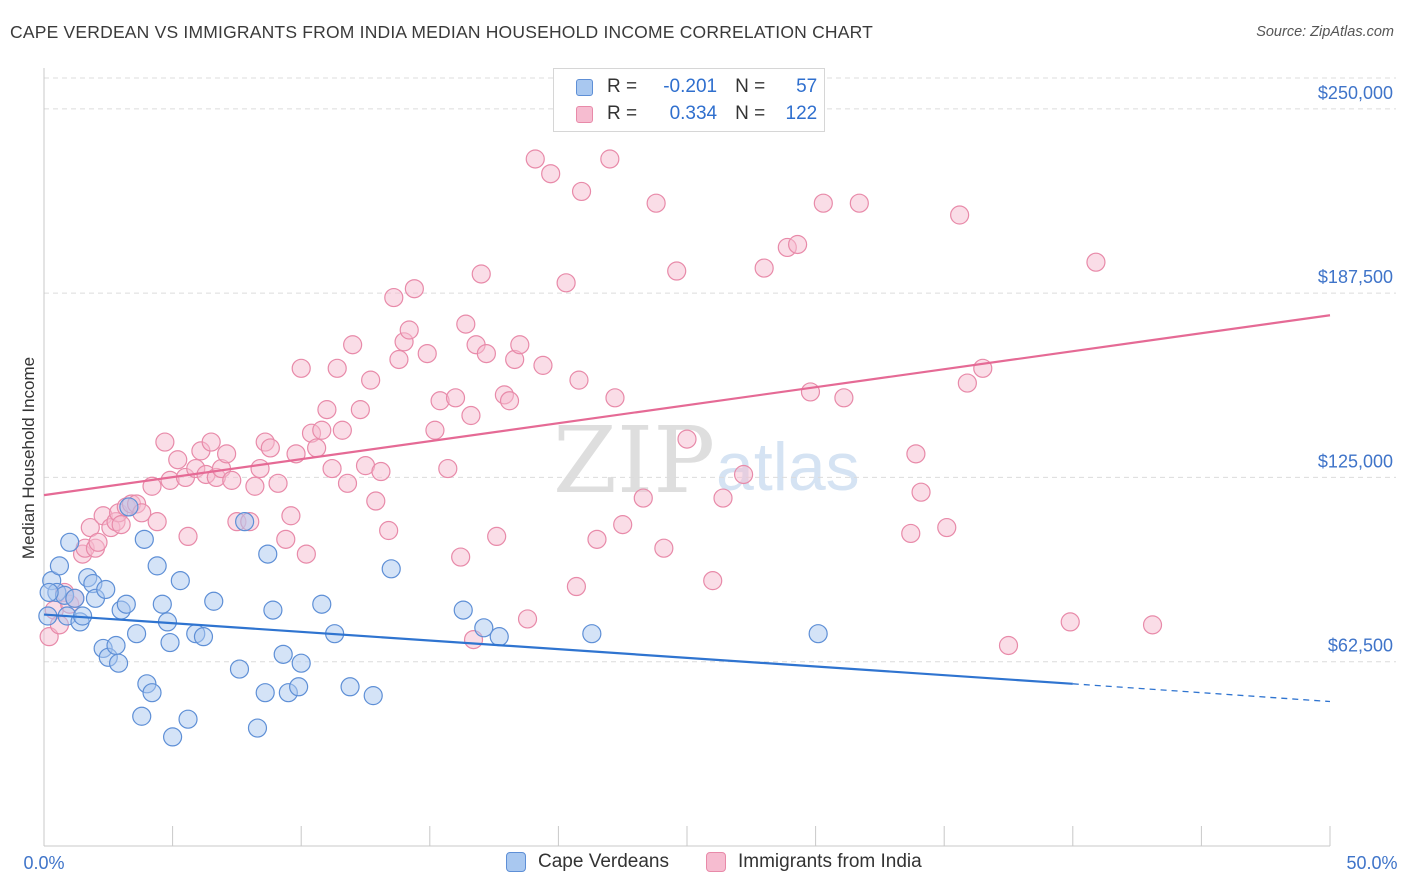 Image resolution: width=1406 pixels, height=892 pixels. What do you see at coordinates (1201, 693) in the screenshot?
I see `cape-verdean-trend-extension` at bounding box center [1201, 693].